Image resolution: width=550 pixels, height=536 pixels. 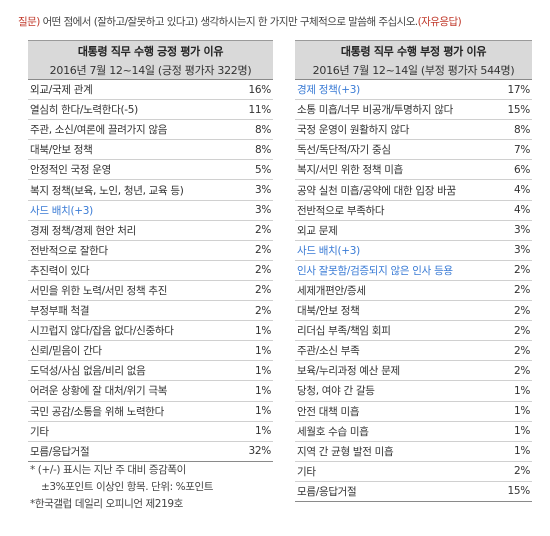 What do you see at coordinates (150, 70) in the screenshot?
I see `positive-table-subtitle: 2016년 7월 12~14일 (긍정 평가자 322명)` at bounding box center [150, 70].